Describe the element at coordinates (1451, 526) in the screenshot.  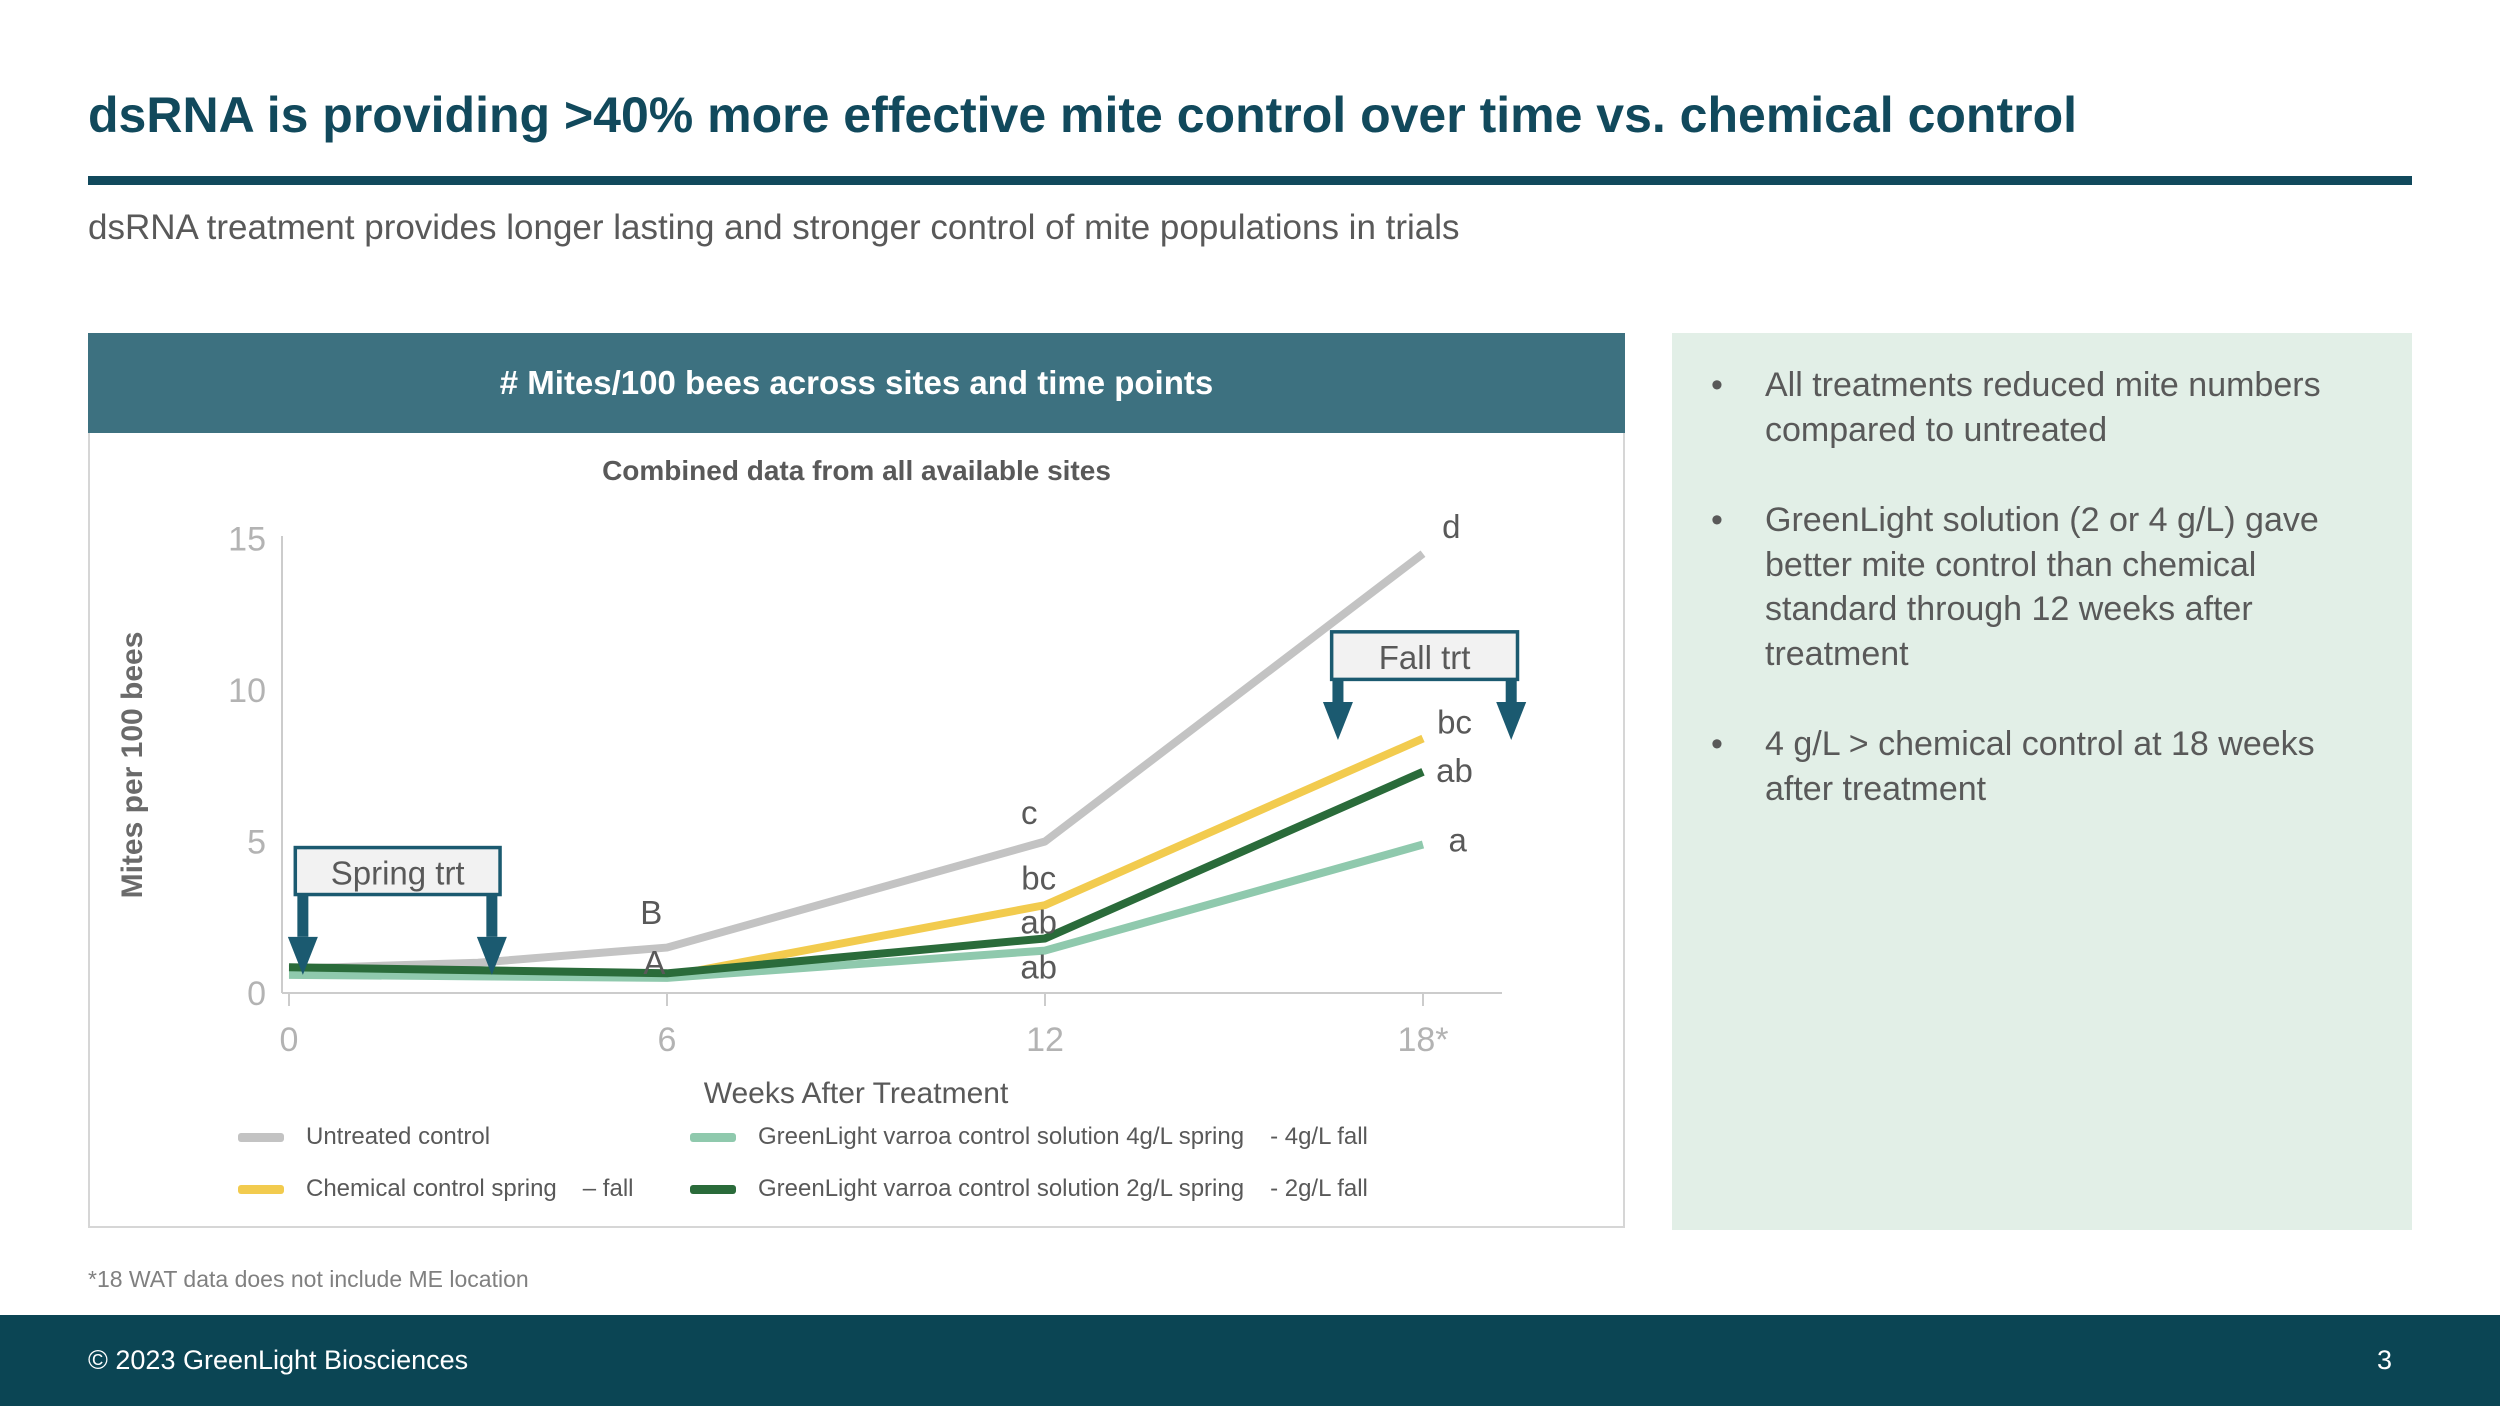
I see `chart-text: d` at that location.